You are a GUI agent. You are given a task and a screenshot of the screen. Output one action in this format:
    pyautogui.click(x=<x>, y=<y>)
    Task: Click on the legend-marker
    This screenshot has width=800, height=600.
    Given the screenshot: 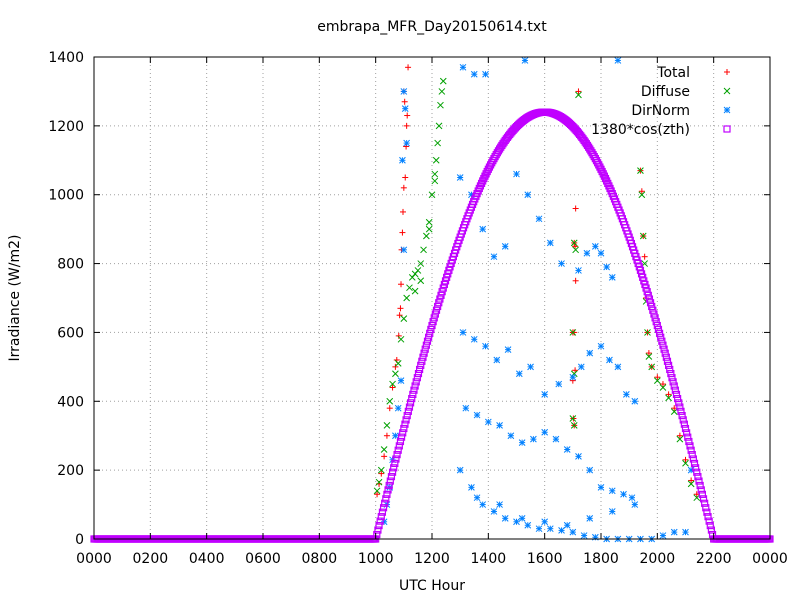 What is the action you would take?
    pyautogui.click(x=727, y=91)
    